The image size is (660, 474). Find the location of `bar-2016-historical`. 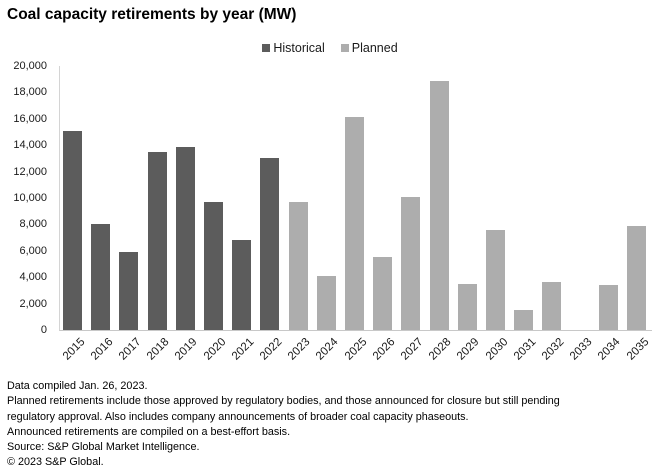

bar-2016-historical is located at coordinates (101, 277).